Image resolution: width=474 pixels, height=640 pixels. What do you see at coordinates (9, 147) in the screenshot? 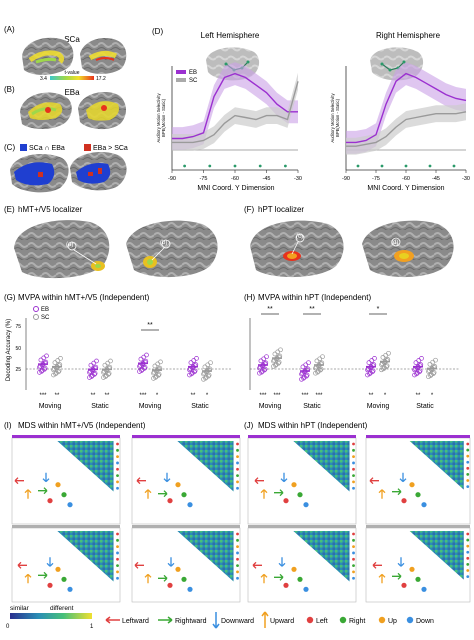
I see `panel-c-label: (C)` at bounding box center [9, 147].